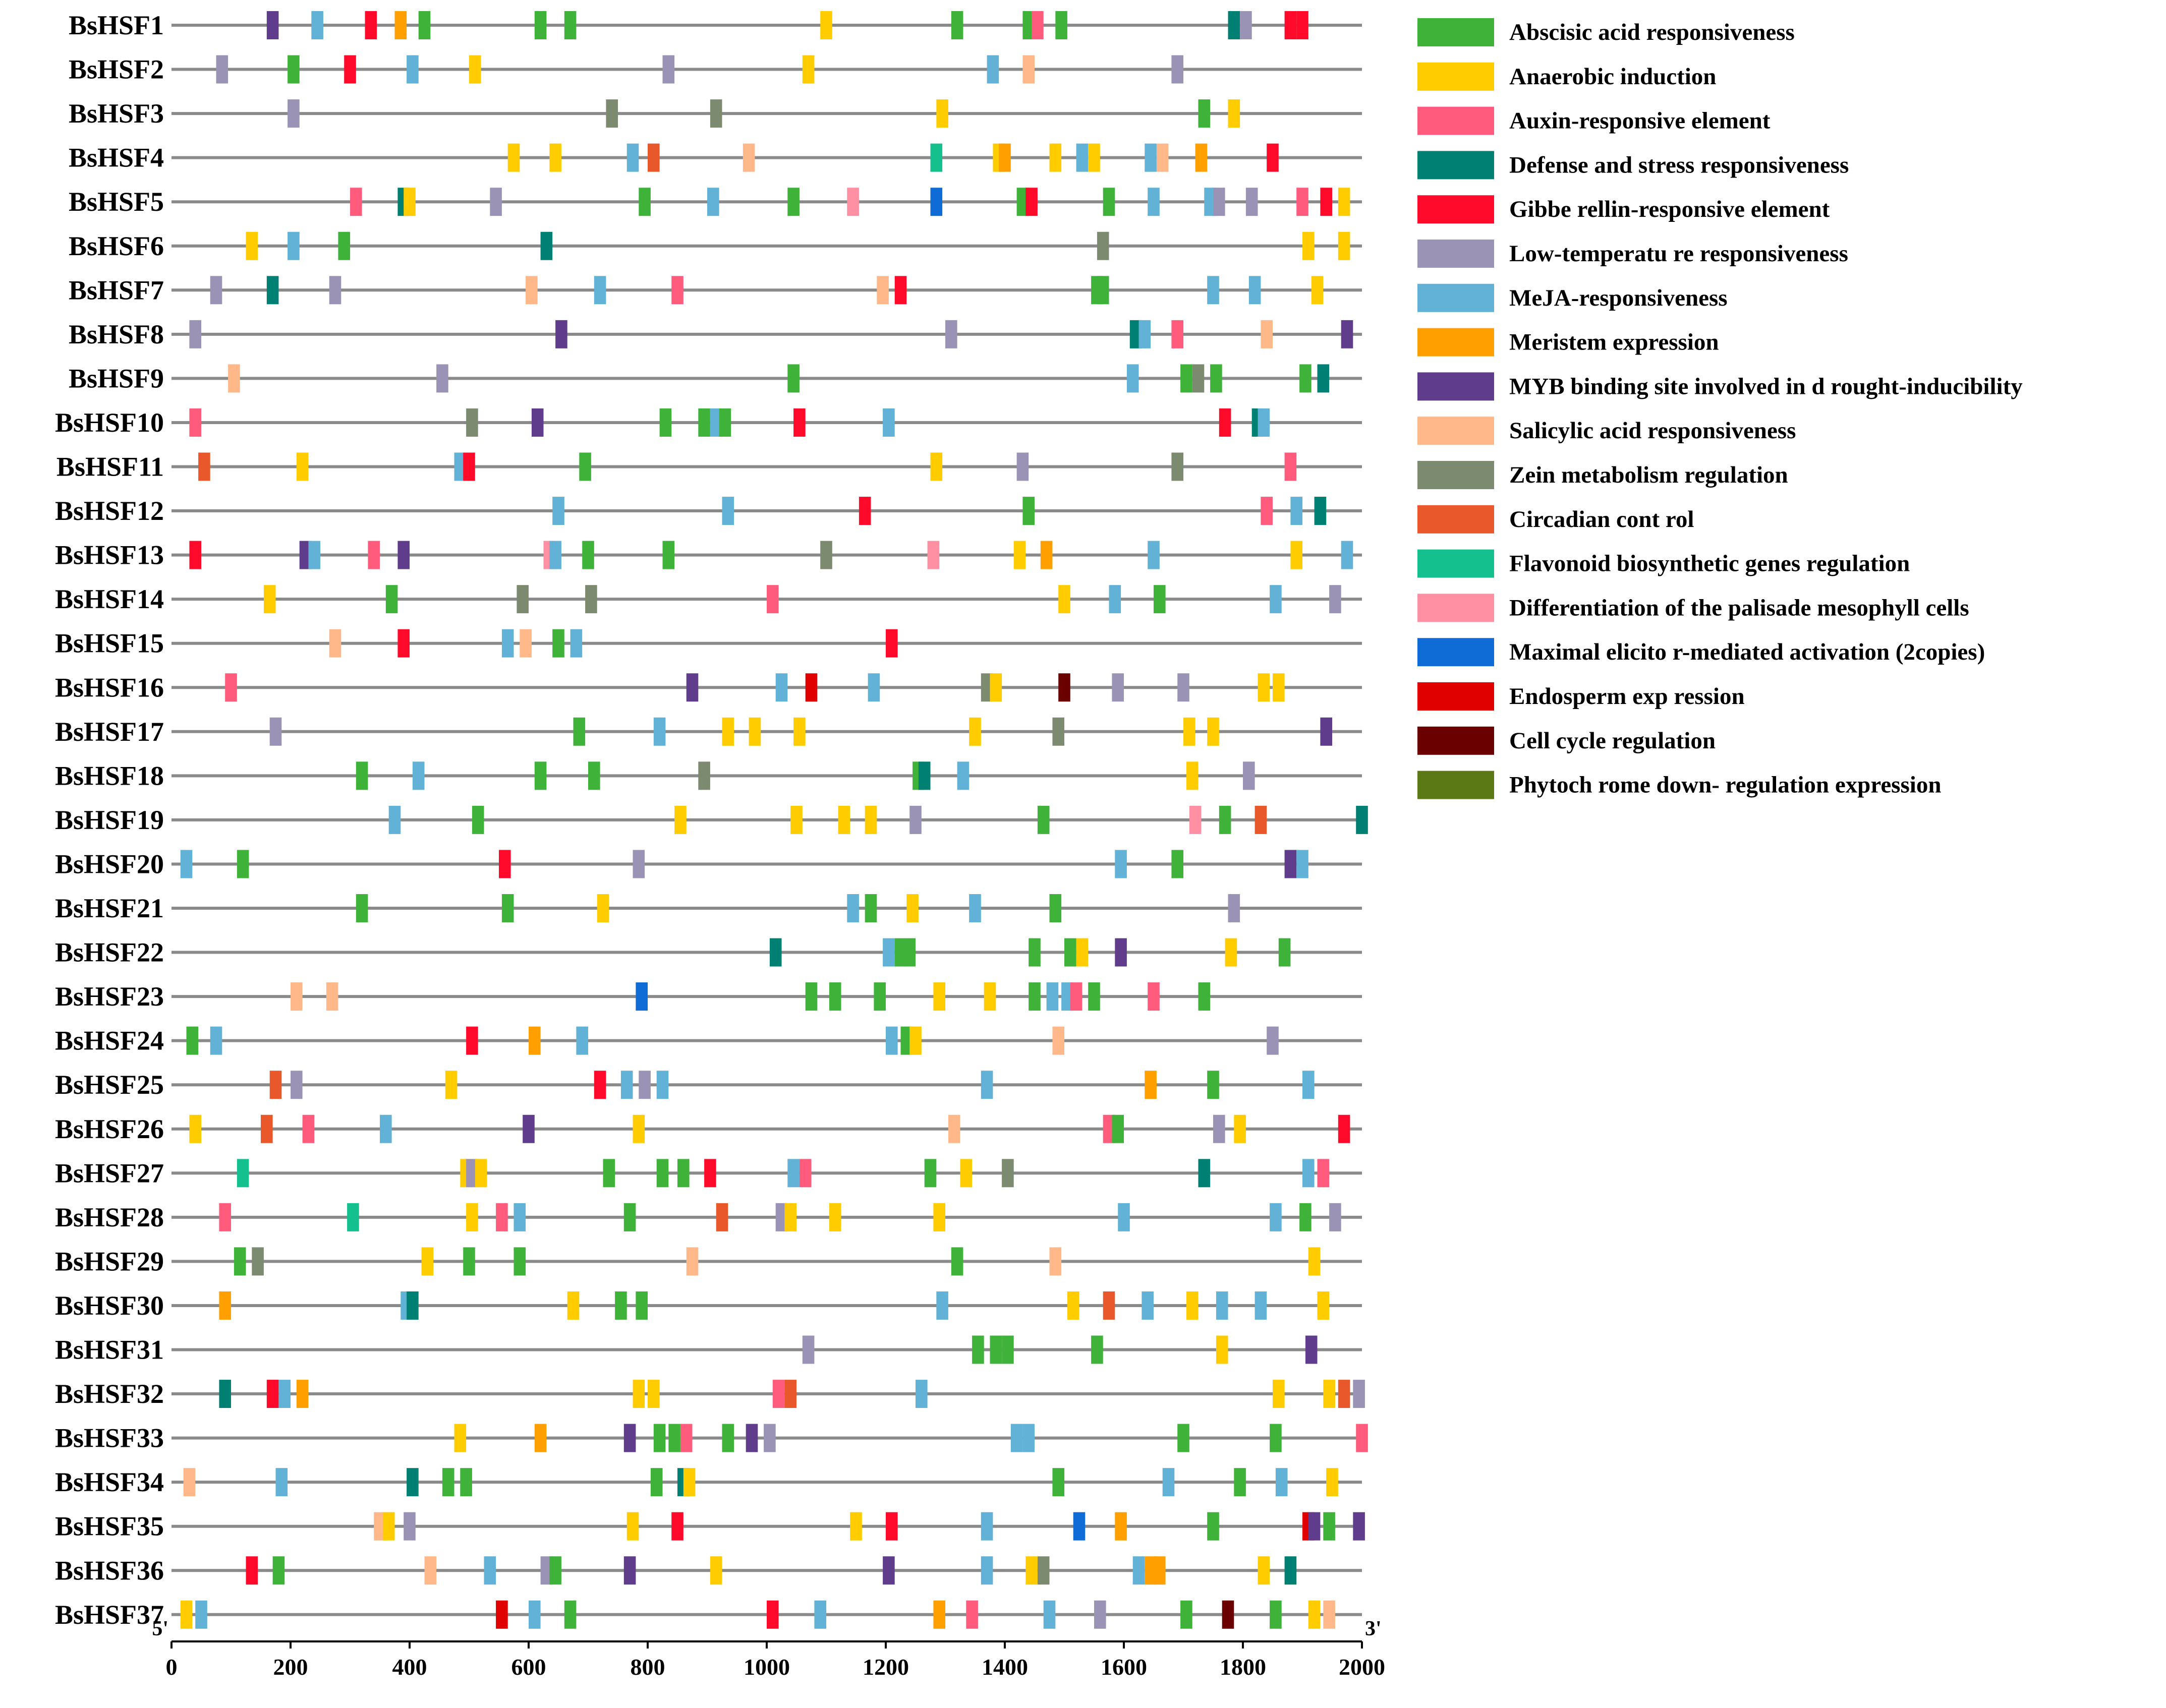 The height and width of the screenshot is (1708, 2166). I want to click on gene-row: BsHSF12, so click(708, 511).